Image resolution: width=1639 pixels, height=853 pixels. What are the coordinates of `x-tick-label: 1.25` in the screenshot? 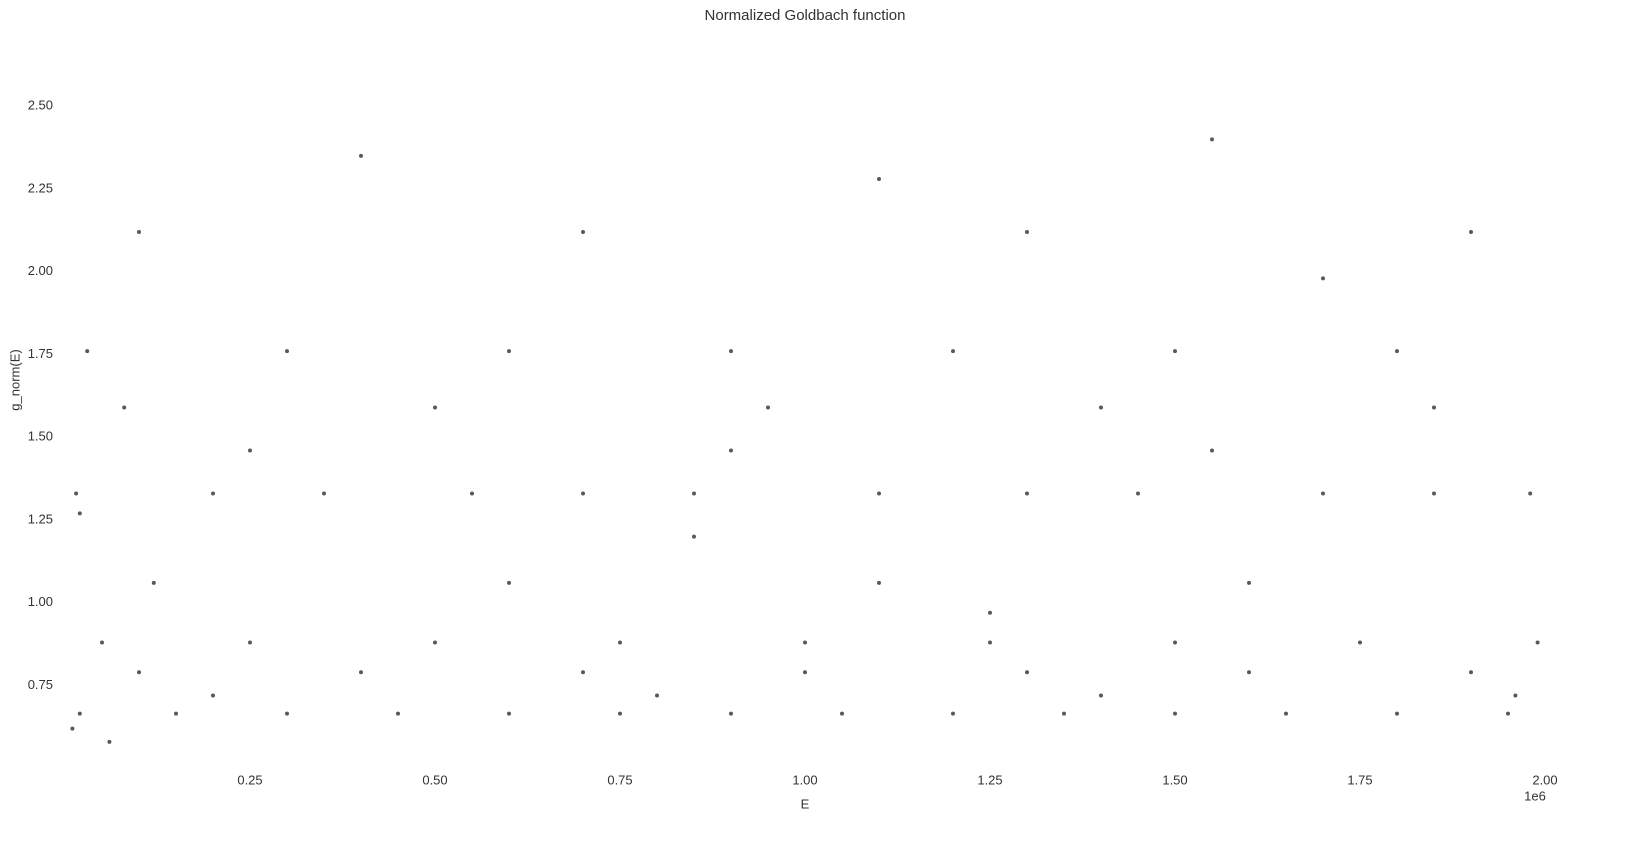 It's located at (989, 779).